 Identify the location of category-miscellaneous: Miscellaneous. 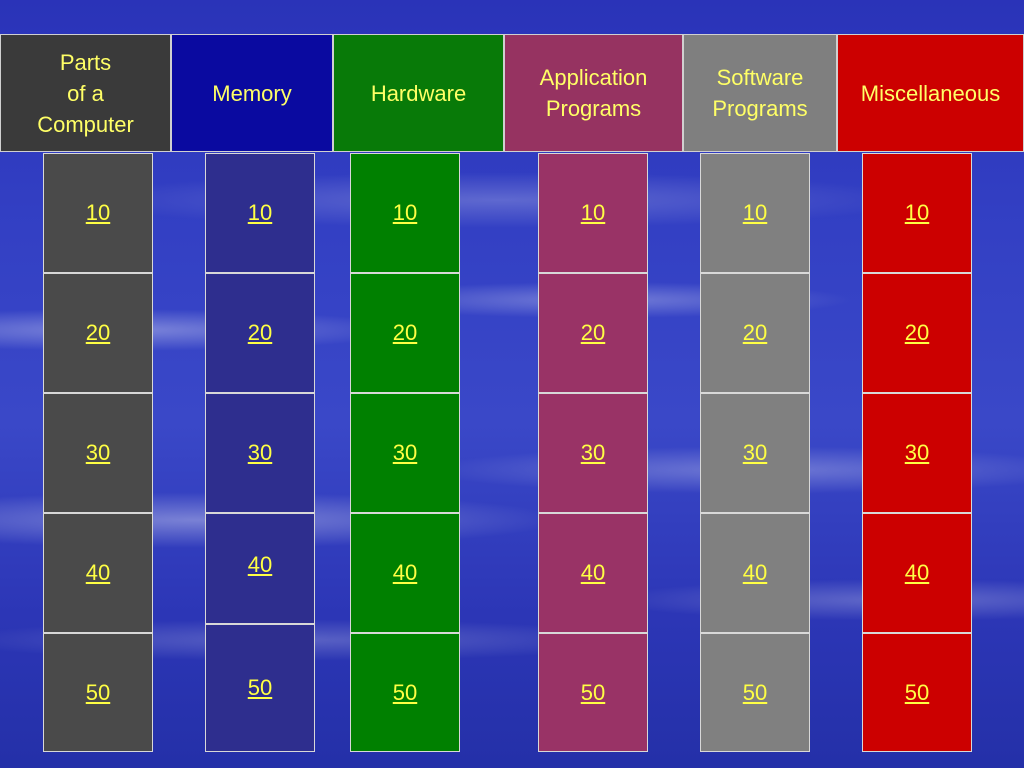
(930, 93).